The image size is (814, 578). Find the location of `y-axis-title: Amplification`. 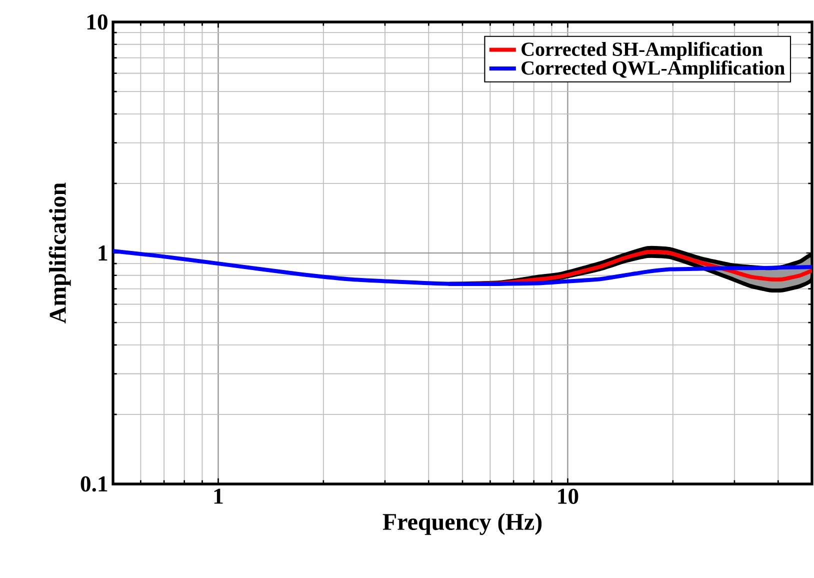

y-axis-title: Amplification is located at coordinates (59, 253).